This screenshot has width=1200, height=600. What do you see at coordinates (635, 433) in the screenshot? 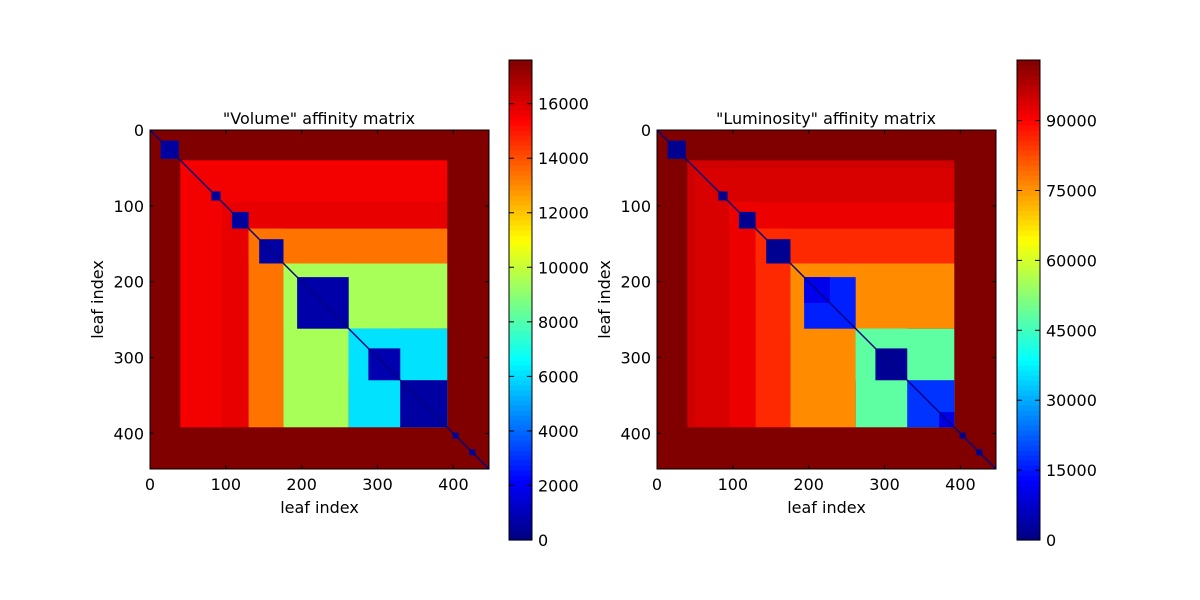
I see `y-tick-label: 400` at bounding box center [635, 433].